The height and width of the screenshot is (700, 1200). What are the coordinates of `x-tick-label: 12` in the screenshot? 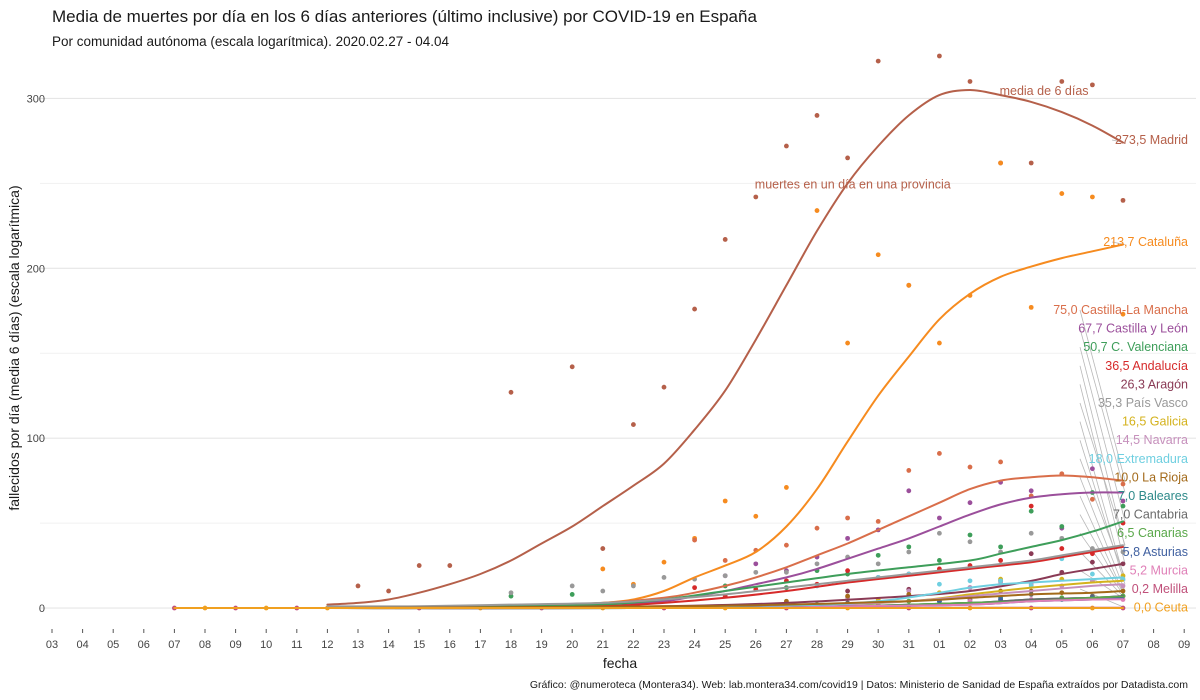 It's located at (327, 645).